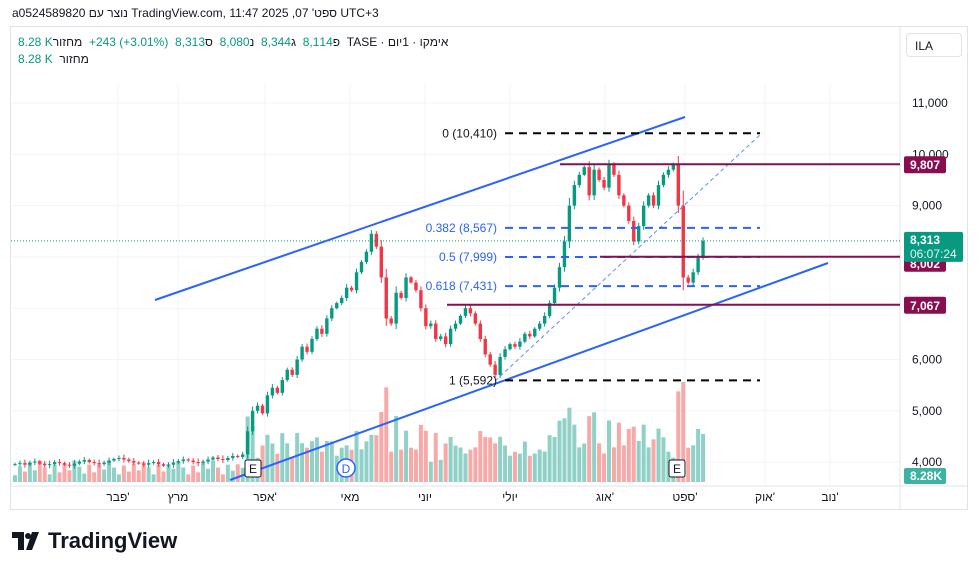 Image resolution: width=979 pixels, height=571 pixels. Describe the element at coordinates (117, 497) in the screenshot. I see `x-tick-label: פבר'` at that location.